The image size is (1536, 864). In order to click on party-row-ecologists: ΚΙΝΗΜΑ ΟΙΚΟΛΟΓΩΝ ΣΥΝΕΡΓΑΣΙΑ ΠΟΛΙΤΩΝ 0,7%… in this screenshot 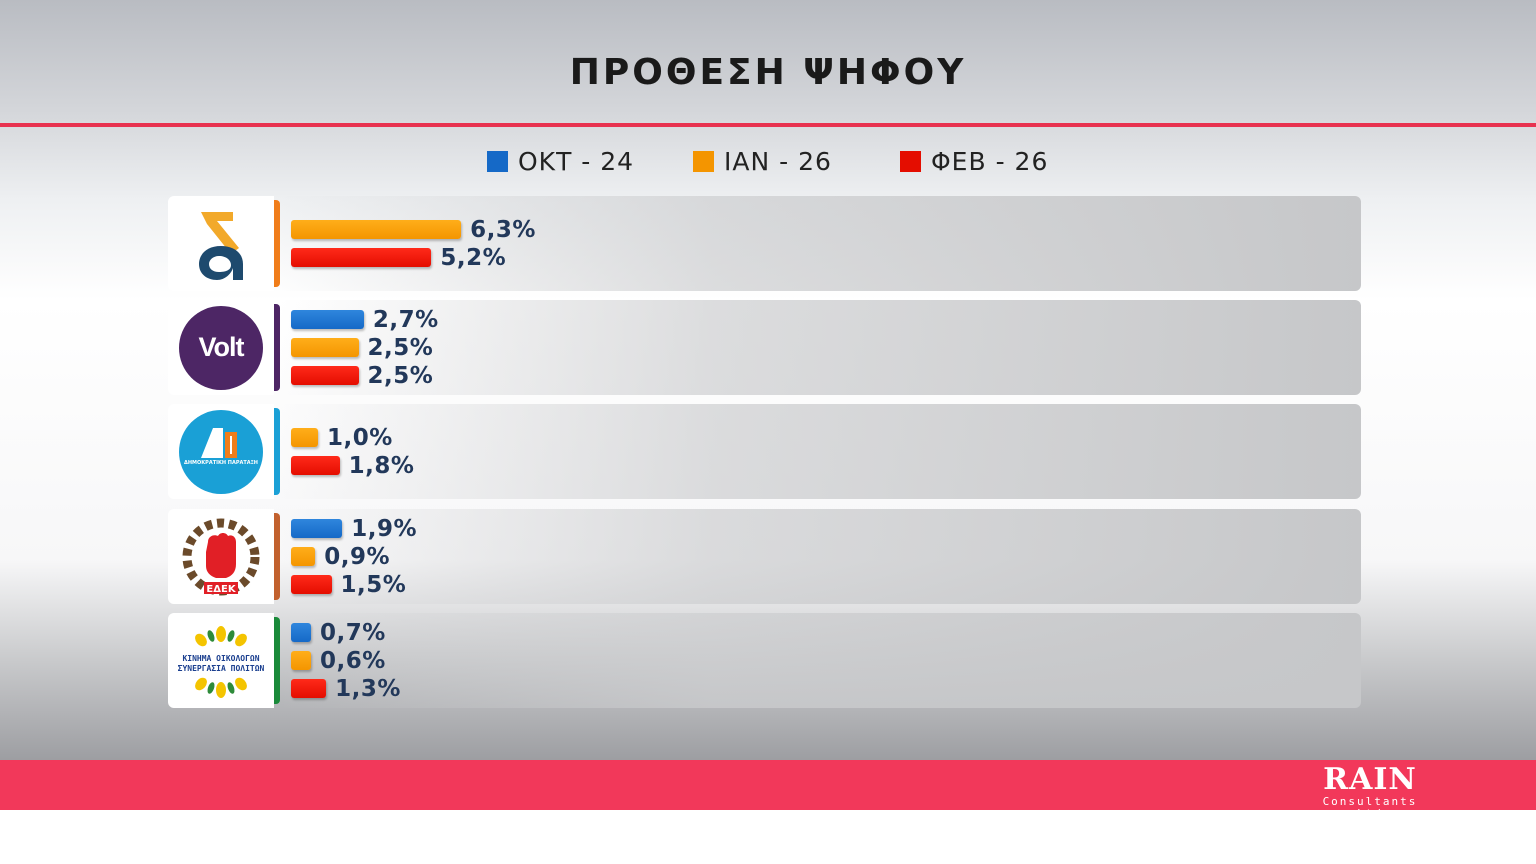, I will do `click(764, 660)`.